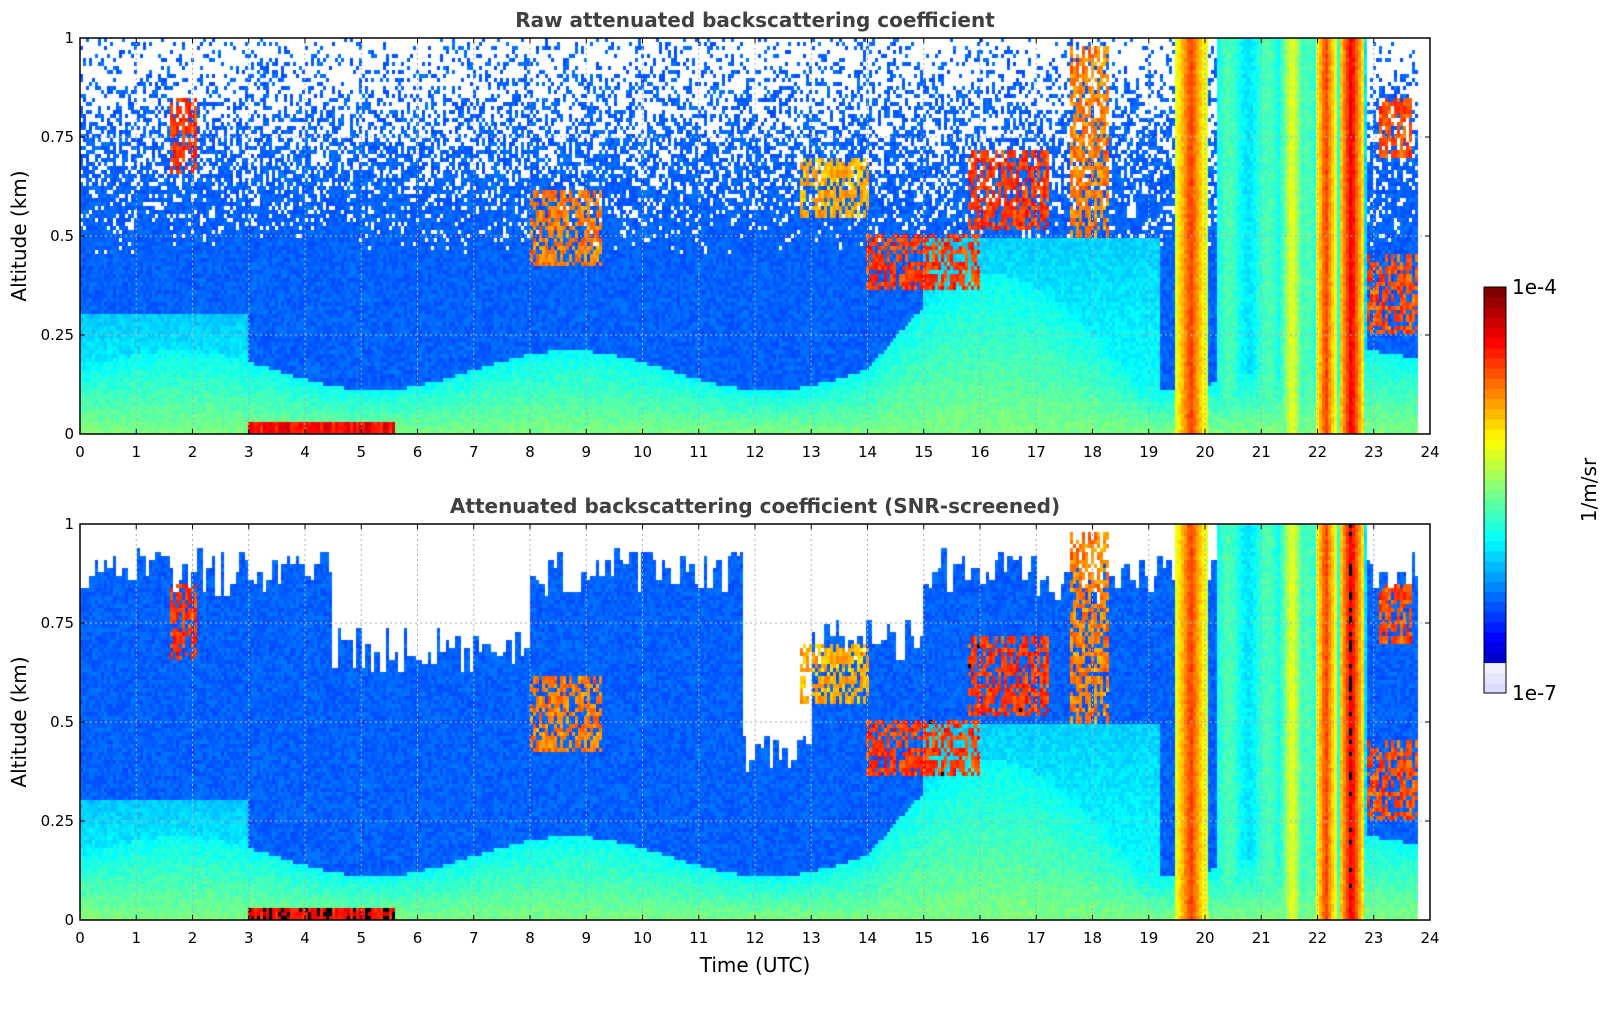 The height and width of the screenshot is (1024, 1621). What do you see at coordinates (1204, 452) in the screenshot?
I see `x-tick-label: 20` at bounding box center [1204, 452].